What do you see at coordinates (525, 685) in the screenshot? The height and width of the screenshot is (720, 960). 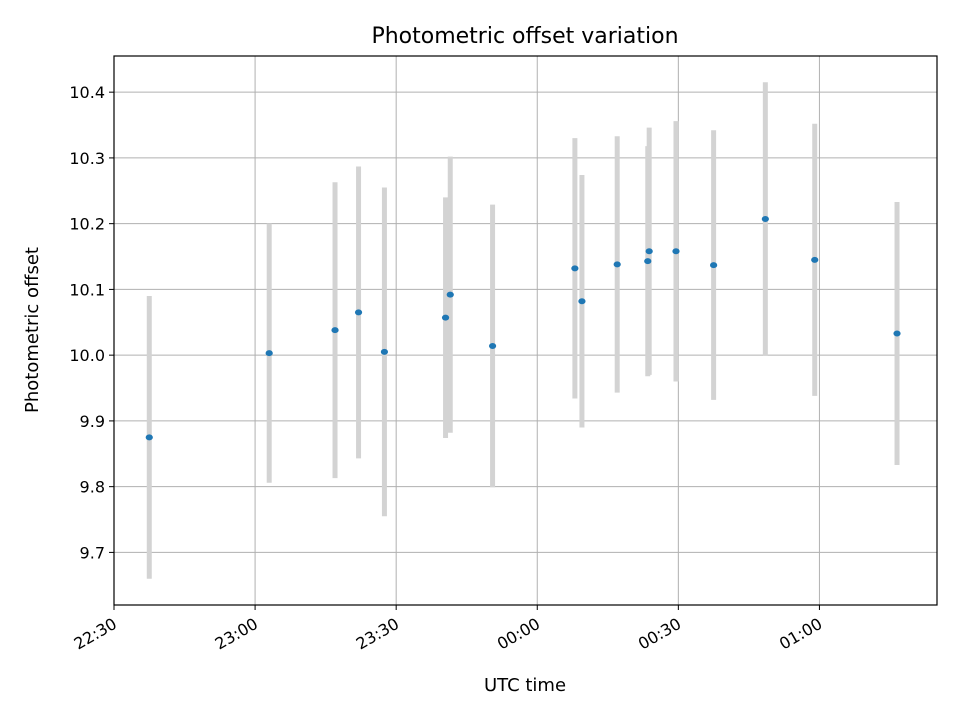 I see `x-axis-label: UTC time` at bounding box center [525, 685].